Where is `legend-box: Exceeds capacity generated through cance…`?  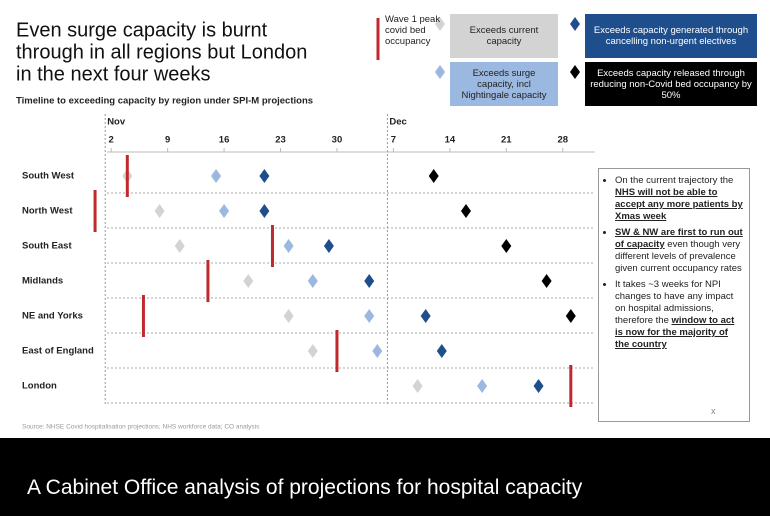
legend-box: Exceeds capacity generated through cance… is located at coordinates (671, 36).